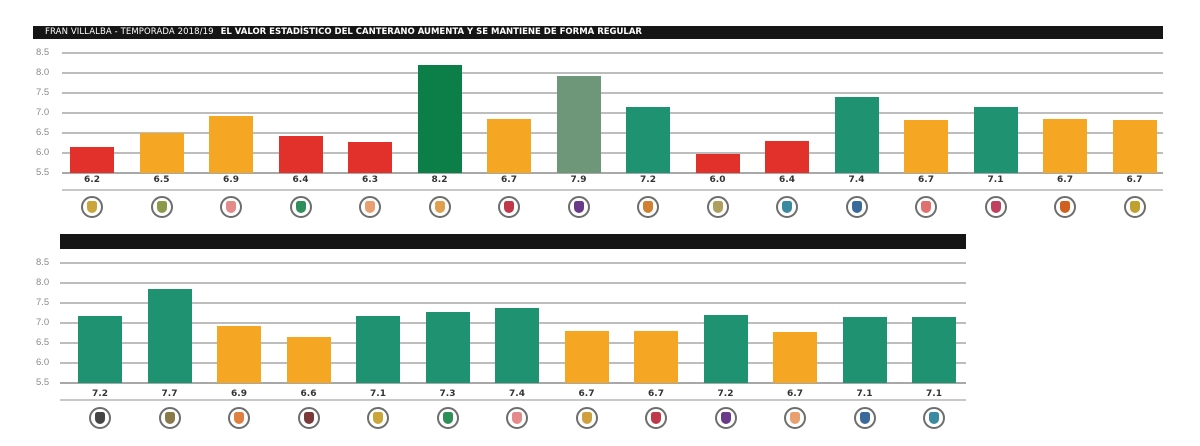 This screenshot has width=1200, height=446. I want to click on club-crest-21-icon, so click(378, 418).